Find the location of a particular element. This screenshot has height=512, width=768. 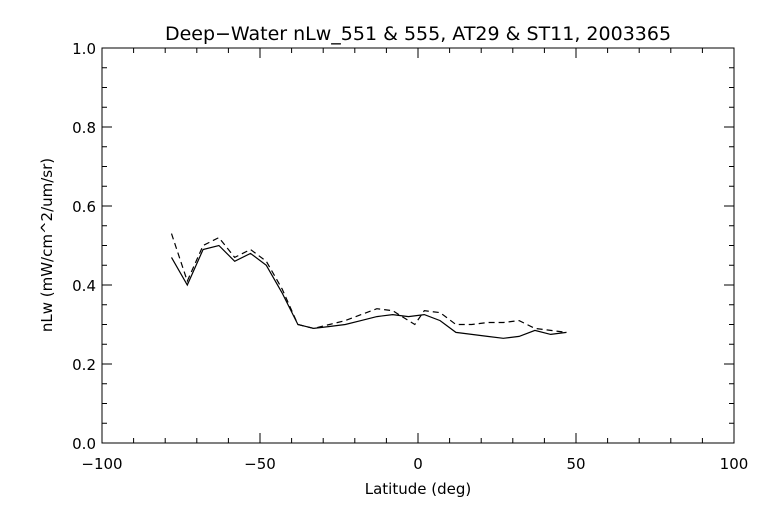

y-tick-label: 0.8 is located at coordinates (84, 128).